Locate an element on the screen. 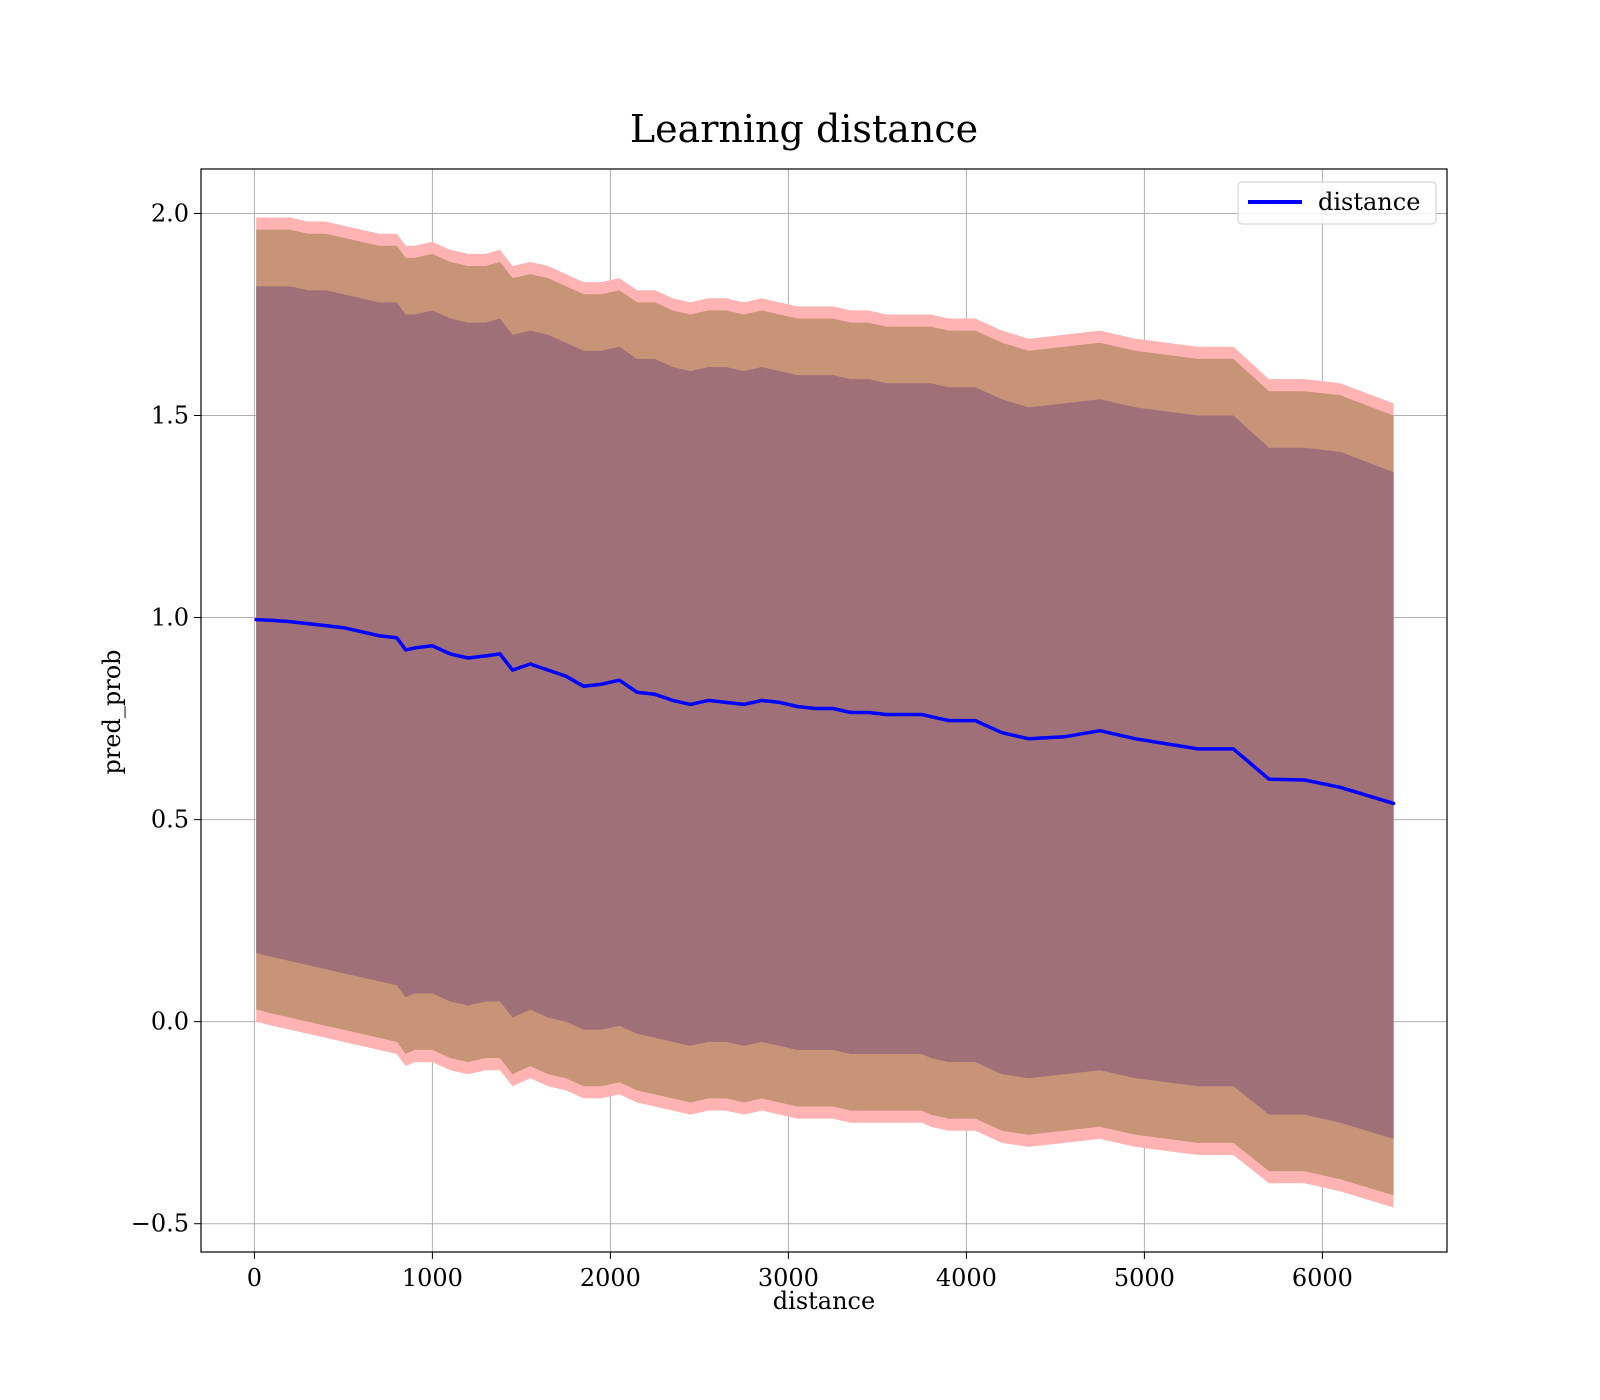 The image size is (1600, 1400). x-tick-label: 2000 is located at coordinates (610, 1278).